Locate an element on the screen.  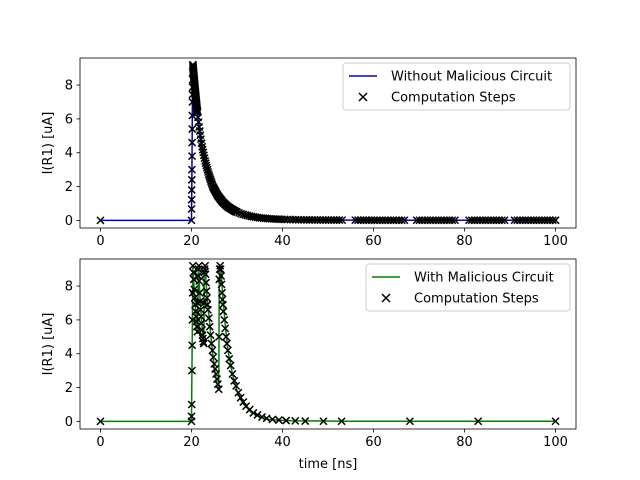
y-tick-label: 6 is located at coordinates (69, 119).